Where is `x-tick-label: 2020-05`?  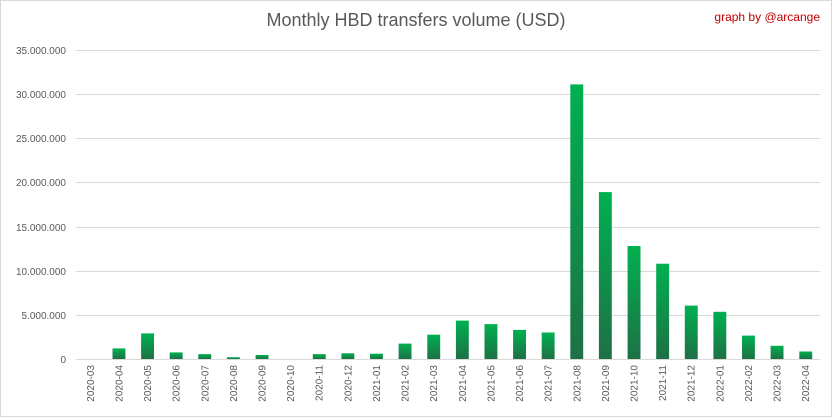
x-tick-label: 2020-05 is located at coordinates (148, 383).